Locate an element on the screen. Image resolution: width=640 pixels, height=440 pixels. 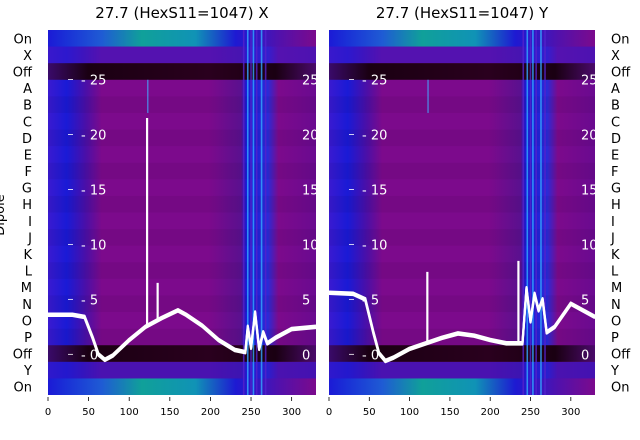
xtick-label: 50 is located at coordinates (369, 412).